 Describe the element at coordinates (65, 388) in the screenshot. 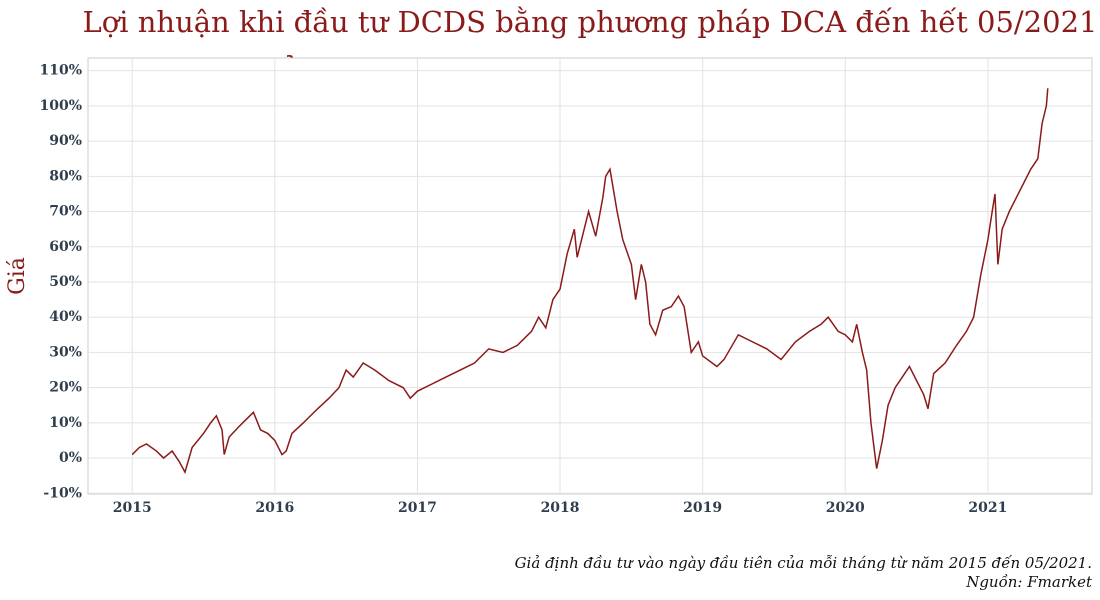

I see `y-tick-label: 20%` at that location.